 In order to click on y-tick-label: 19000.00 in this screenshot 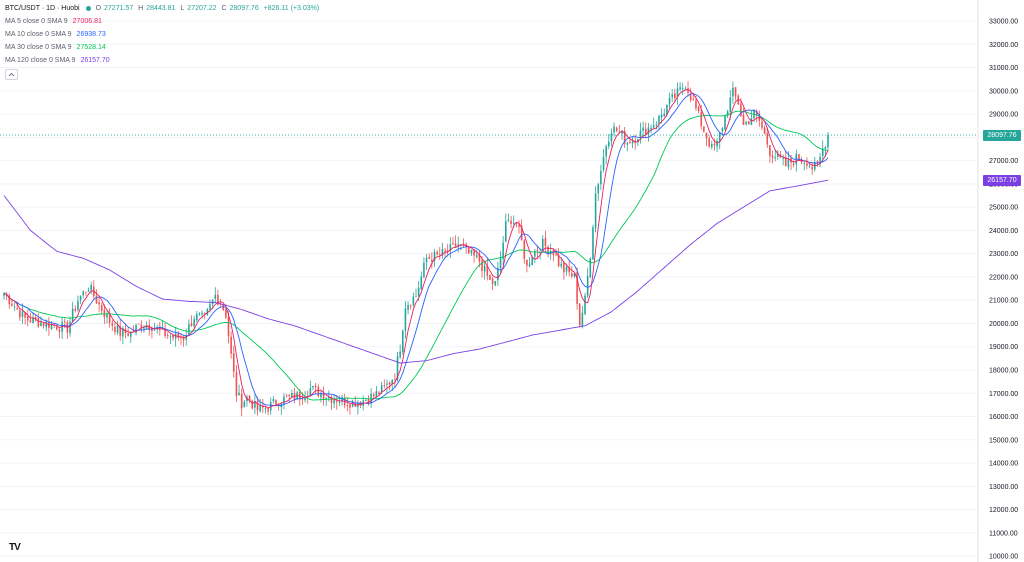, I will do `click(1003, 347)`.